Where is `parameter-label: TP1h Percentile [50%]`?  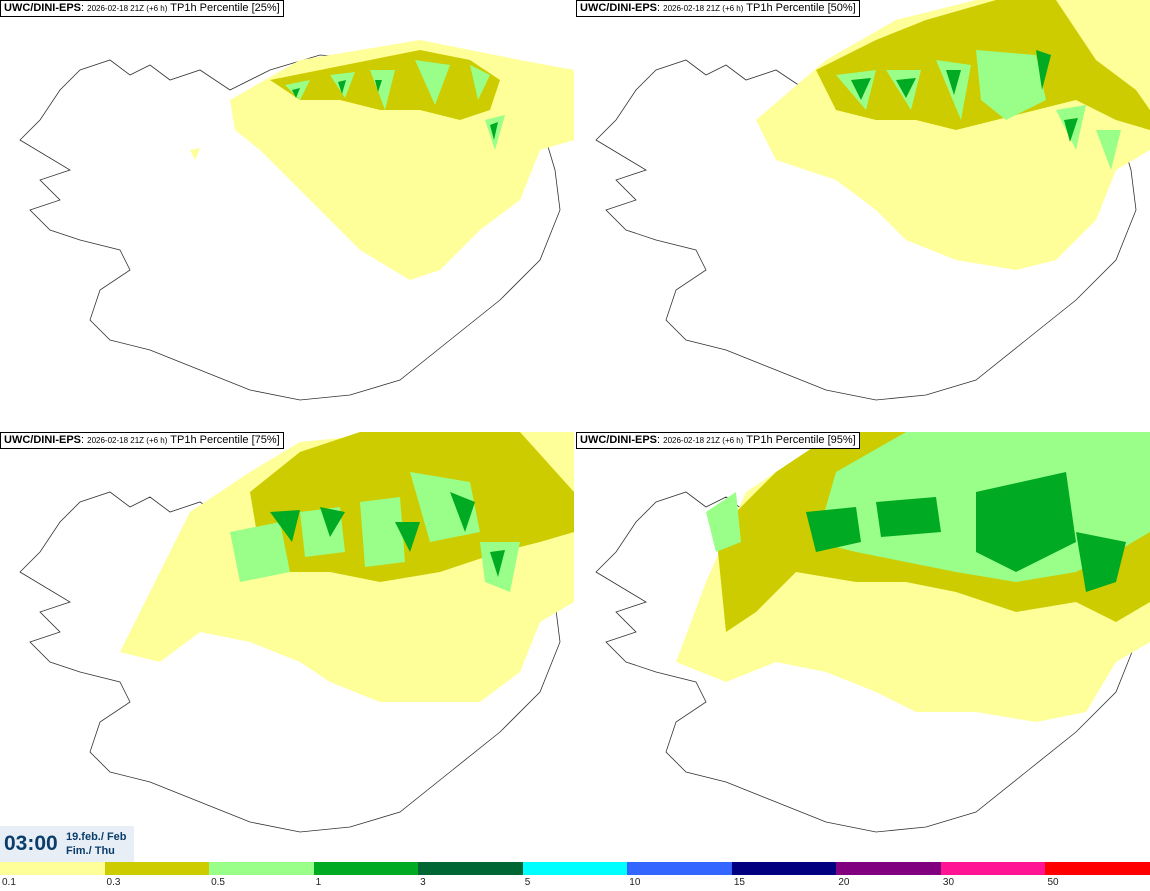
parameter-label: TP1h Percentile [50%] is located at coordinates (801, 8).